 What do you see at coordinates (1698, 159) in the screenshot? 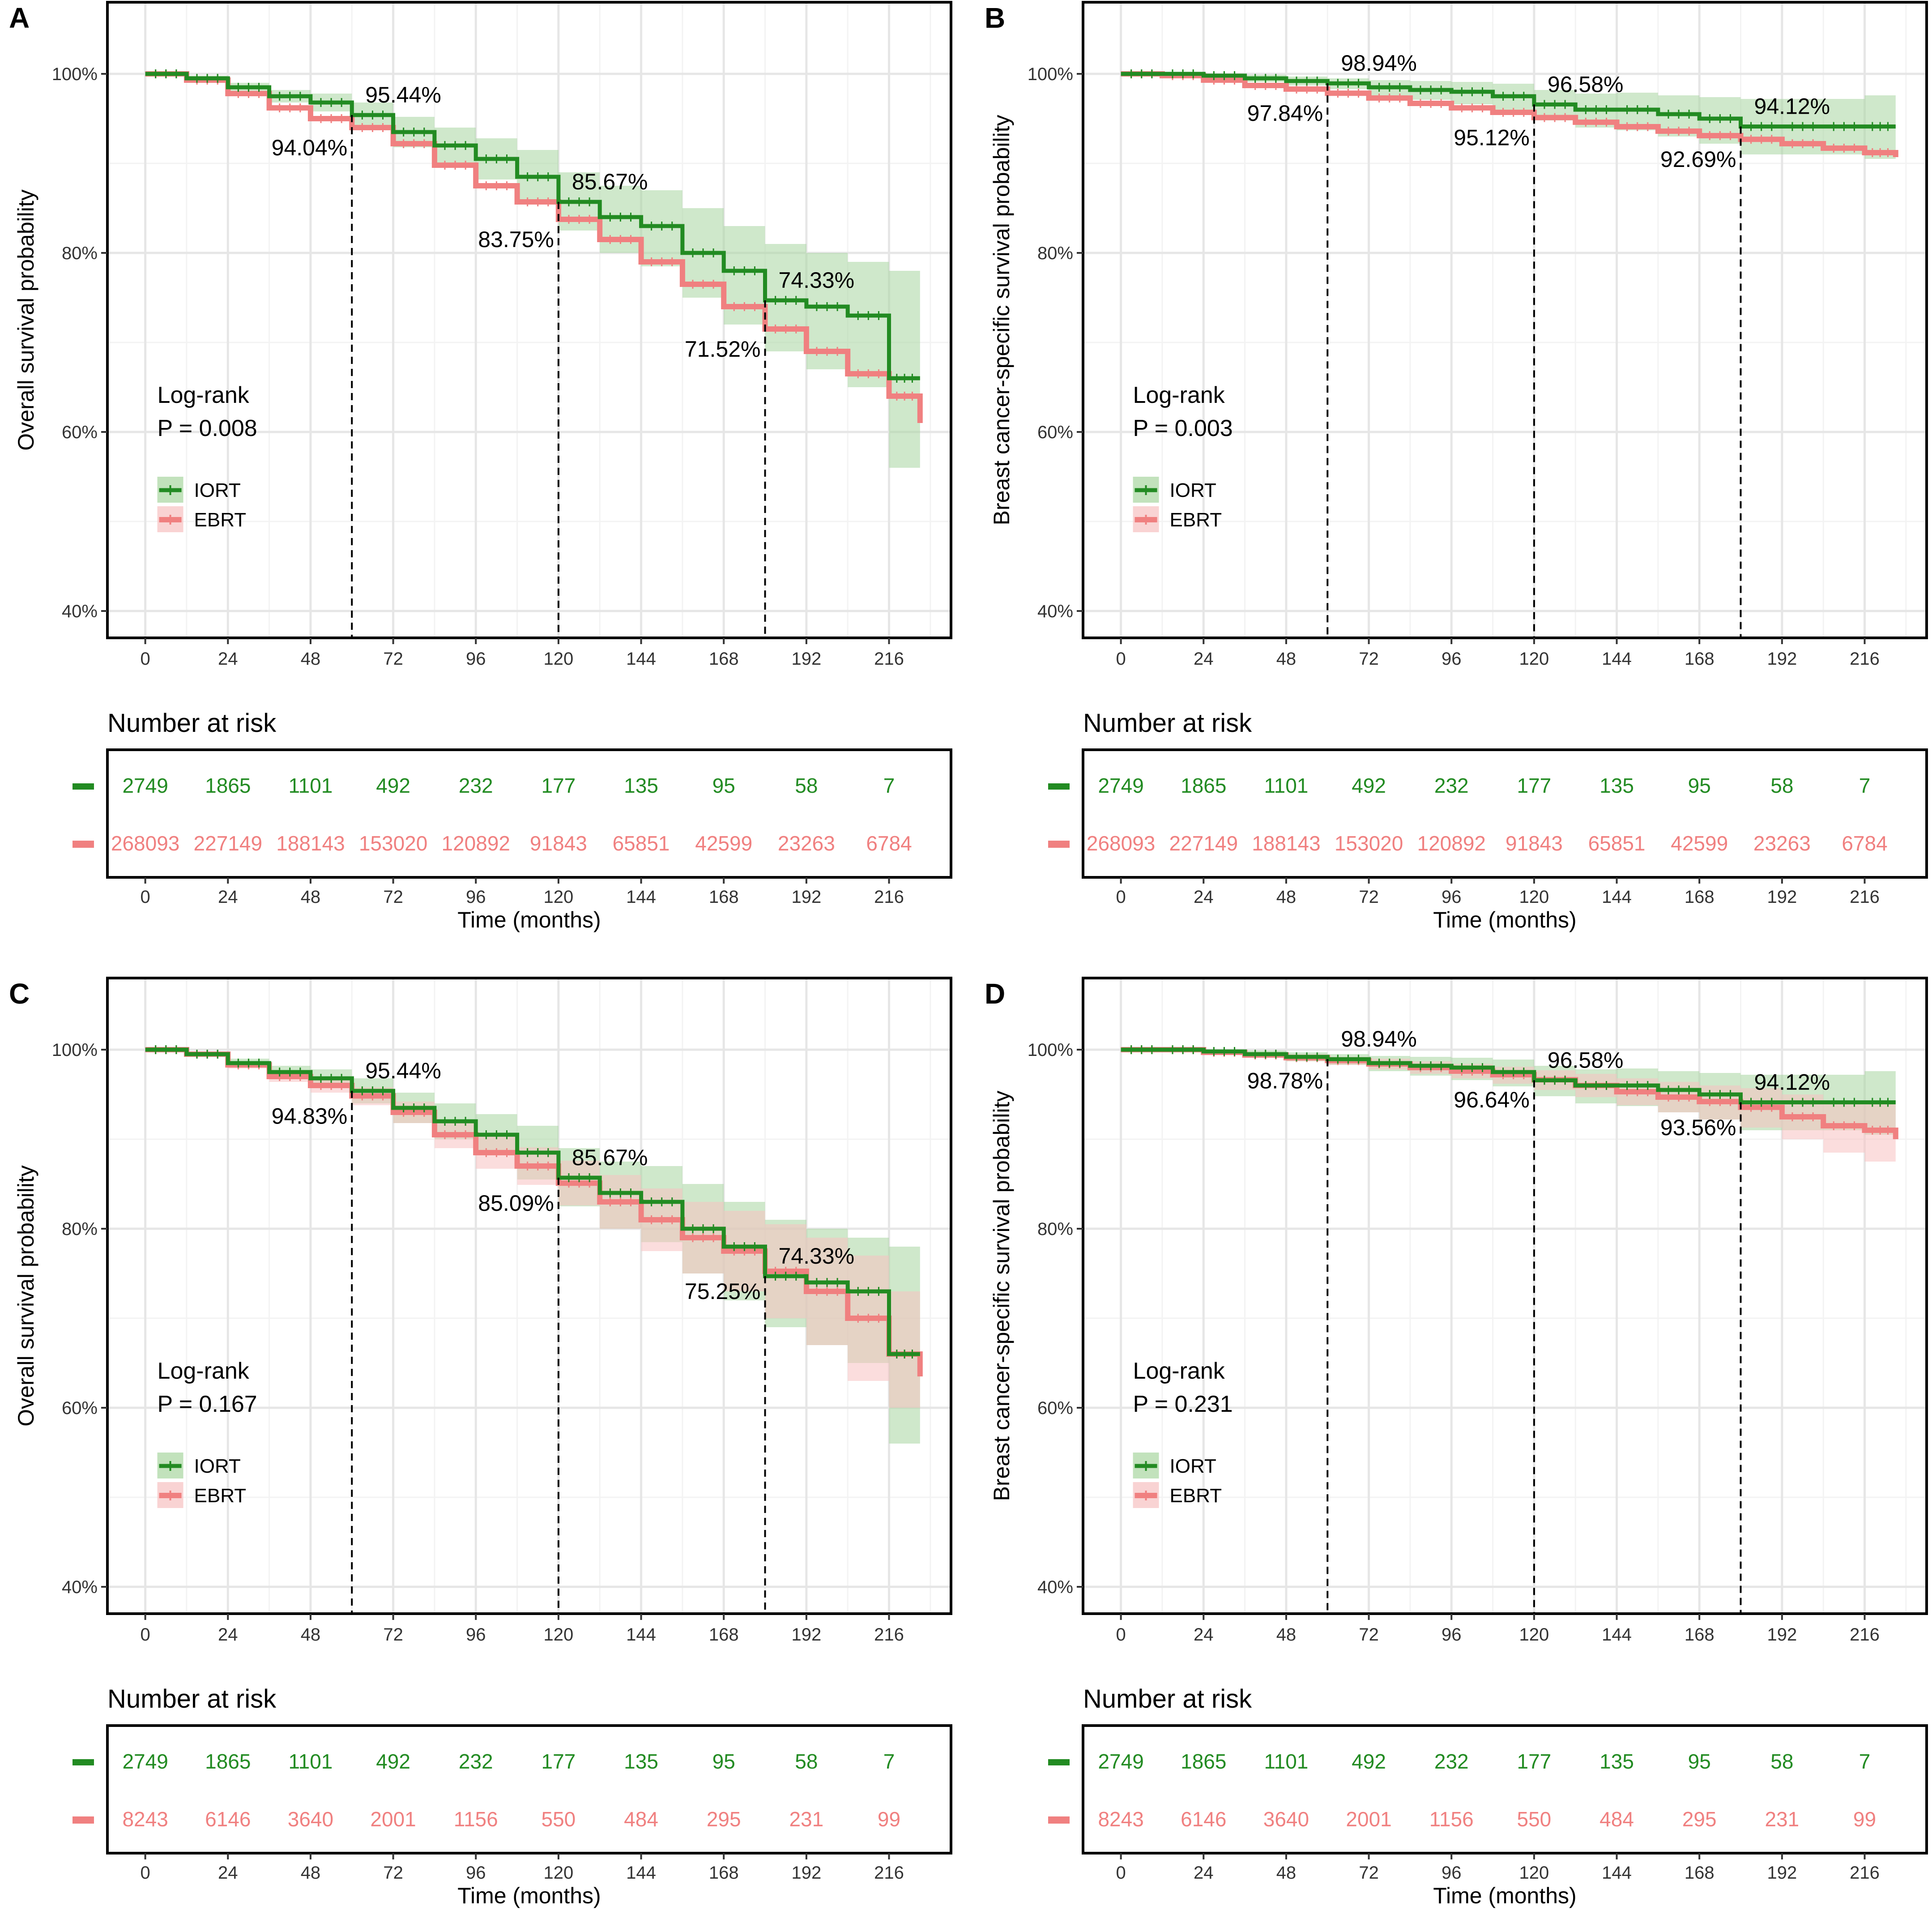
I see `ebrt-percent-label: 92.69%` at bounding box center [1698, 159].